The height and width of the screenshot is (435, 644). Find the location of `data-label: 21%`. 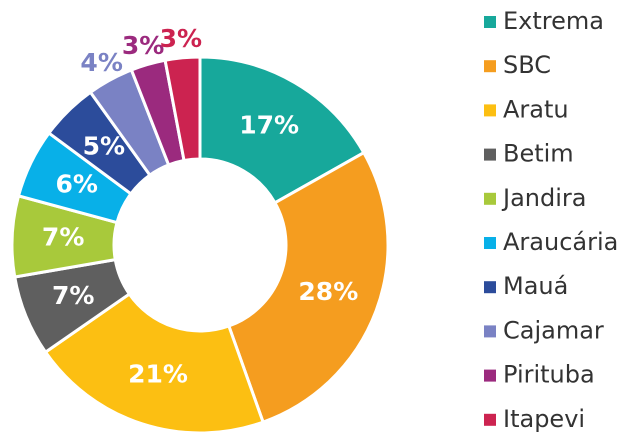

data-label: 21% is located at coordinates (158, 373).